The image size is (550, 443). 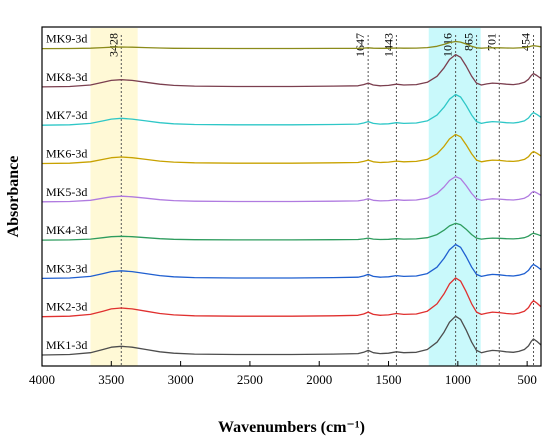 What do you see at coordinates (469, 42) in the screenshot?
I see `peak-label-865: 865` at bounding box center [469, 42].